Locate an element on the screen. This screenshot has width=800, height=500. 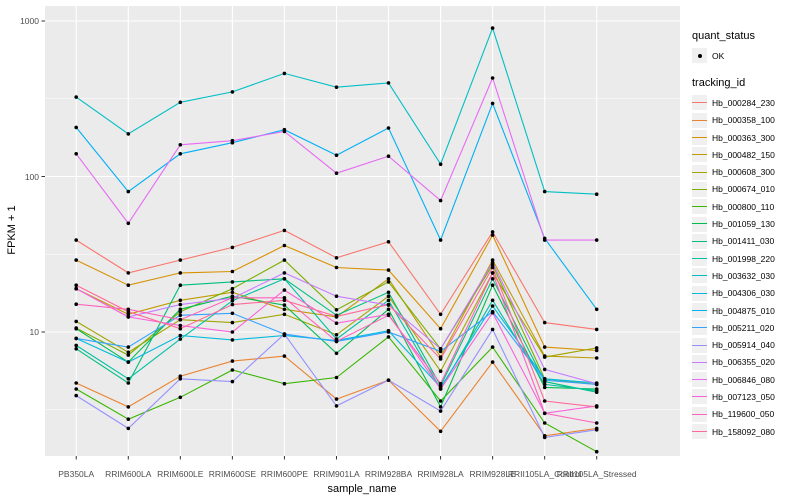
legend-item-ok: OK is located at coordinates (745, 55).